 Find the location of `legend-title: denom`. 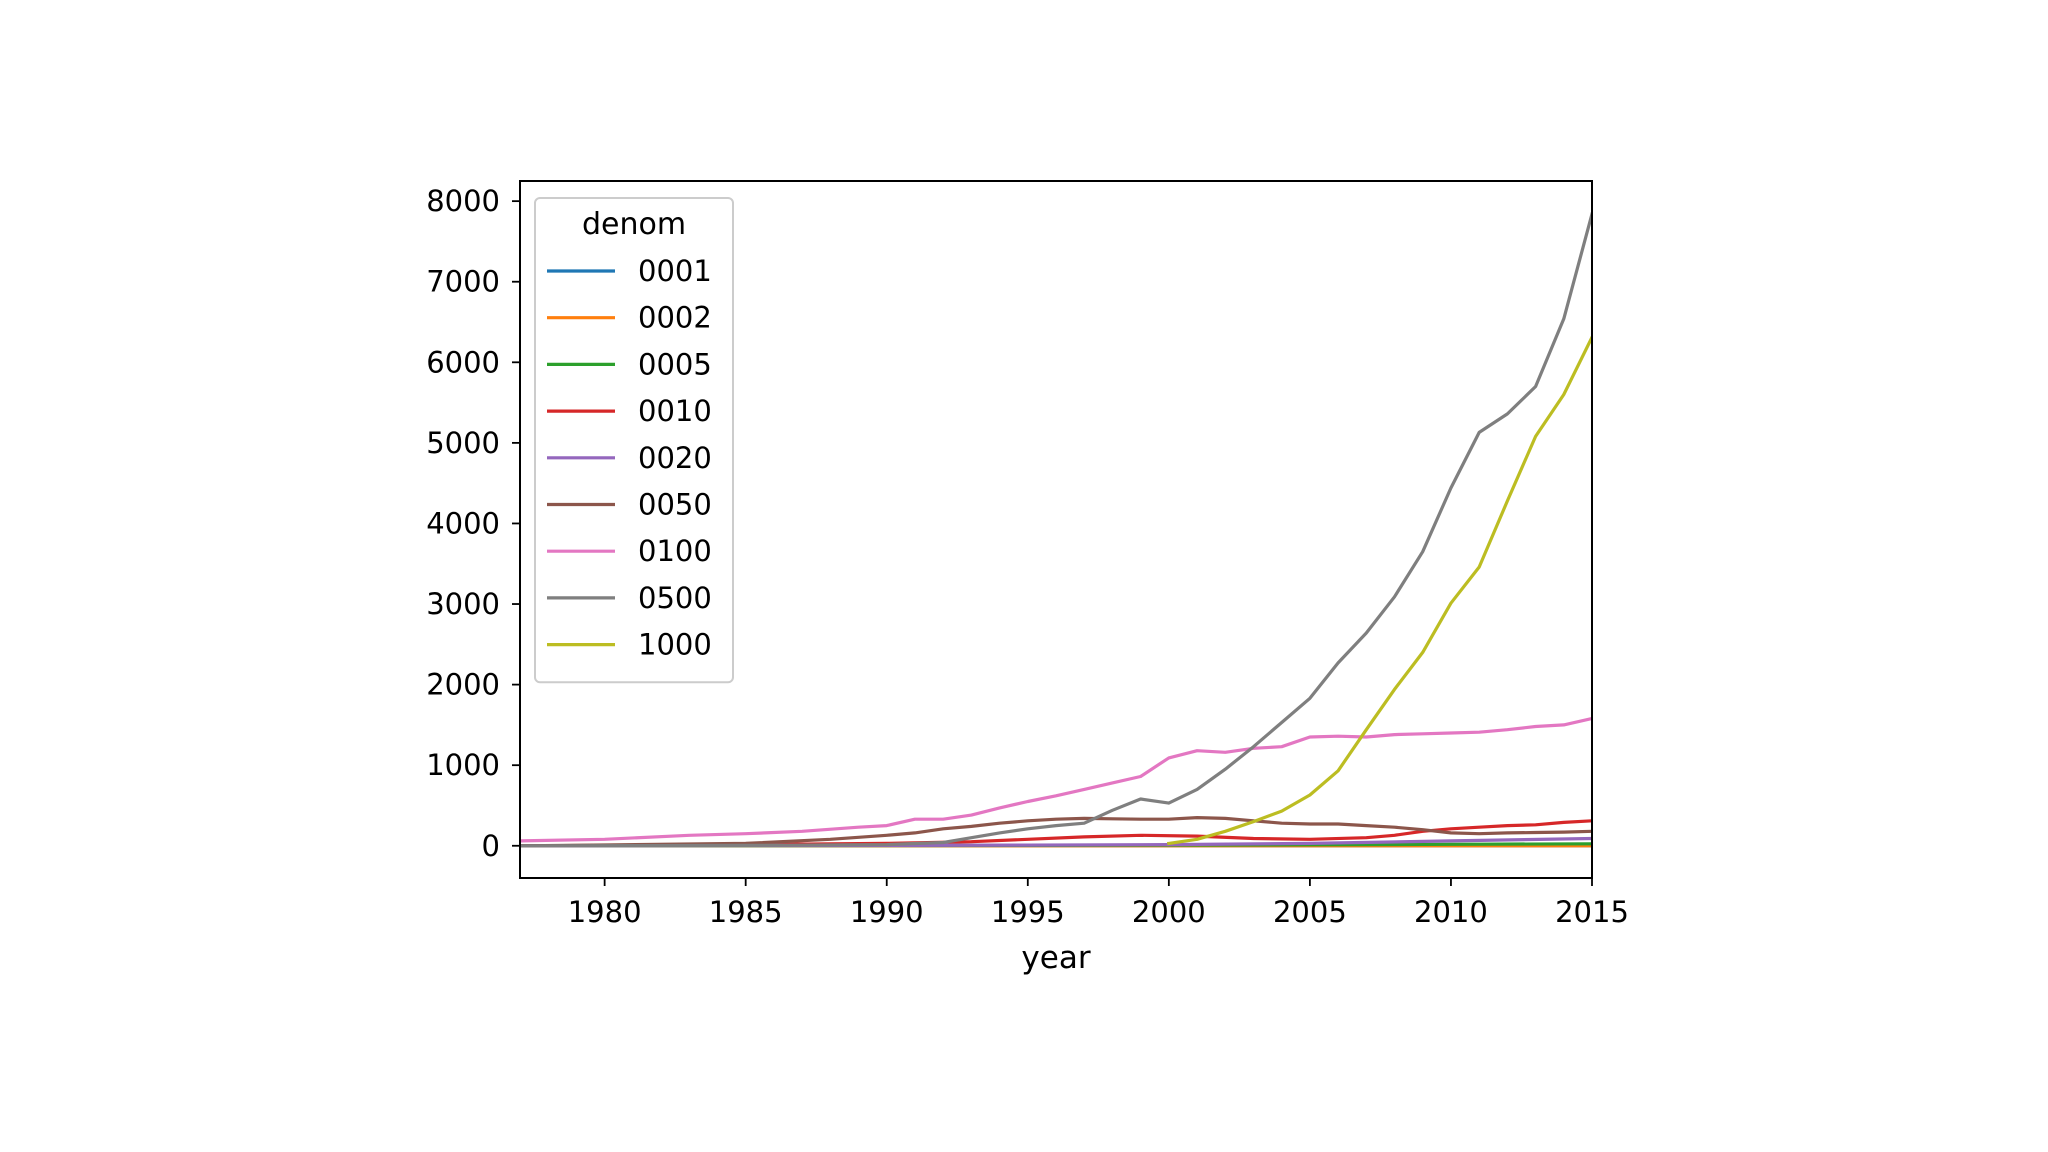

legend-title: denom is located at coordinates (634, 224).